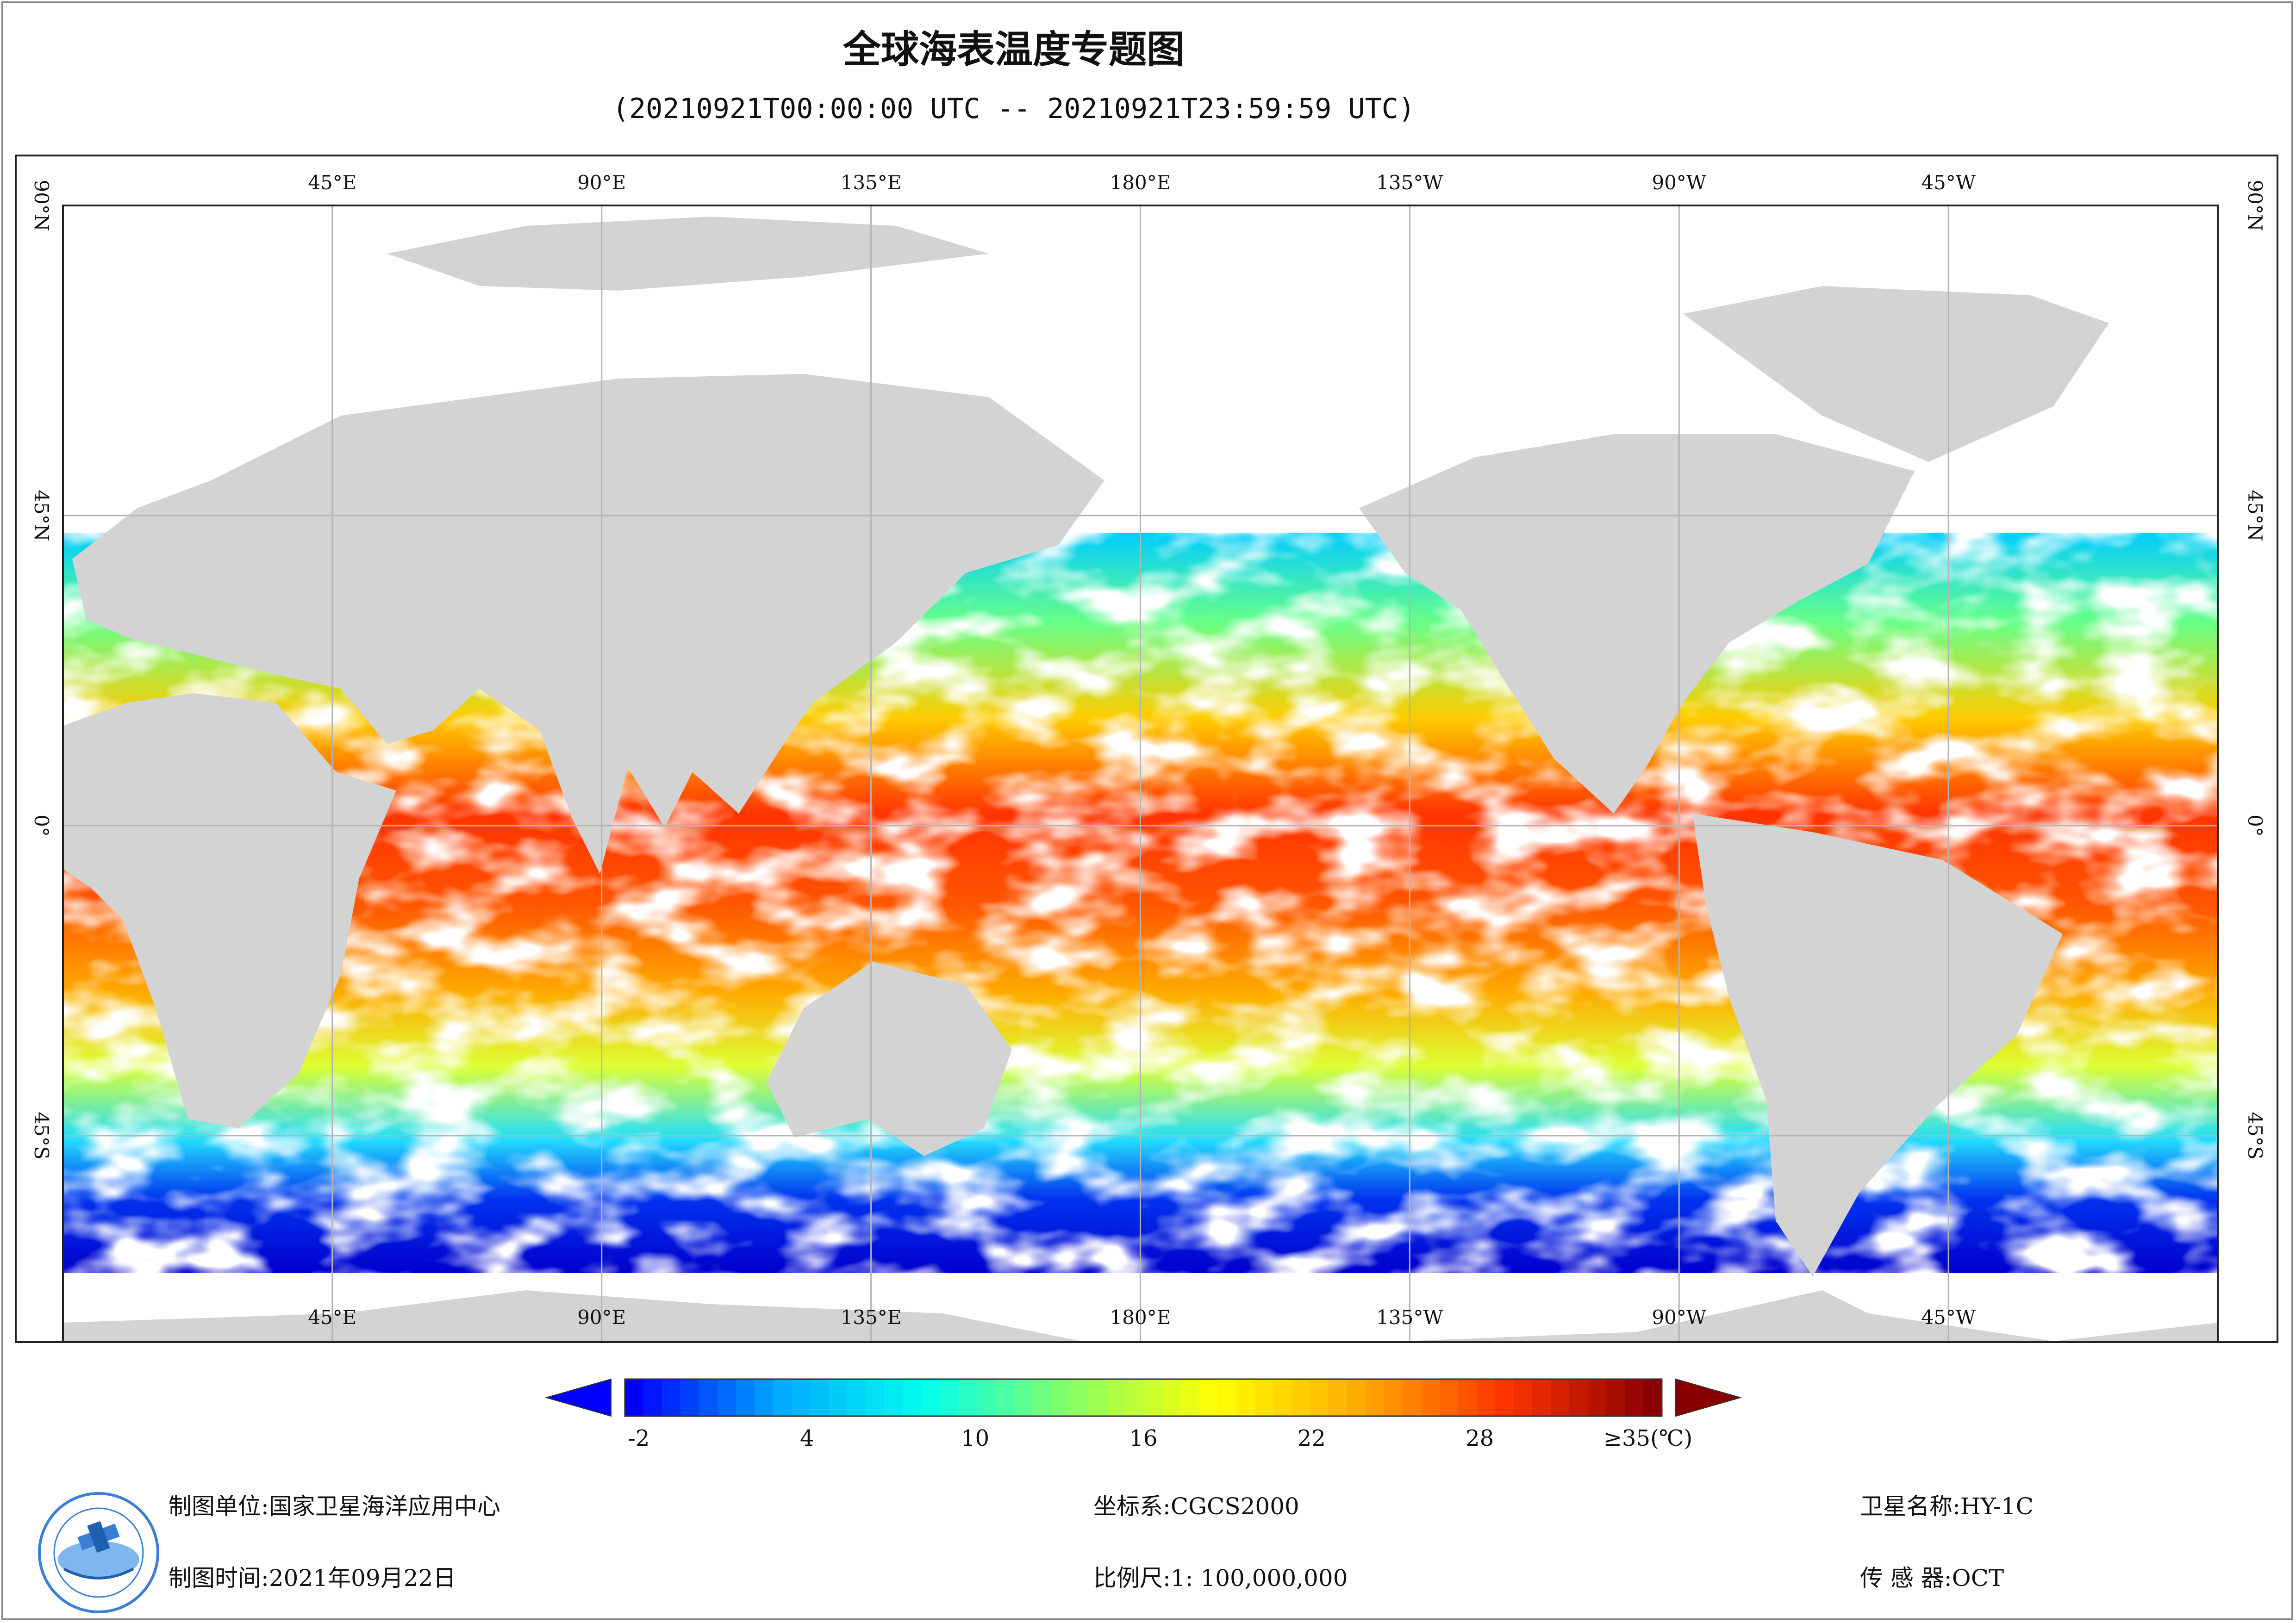 Image resolution: width=2296 pixels, height=1623 pixels. Describe the element at coordinates (2255, 826) in the screenshot. I see `lat-label-right: 0°` at that location.